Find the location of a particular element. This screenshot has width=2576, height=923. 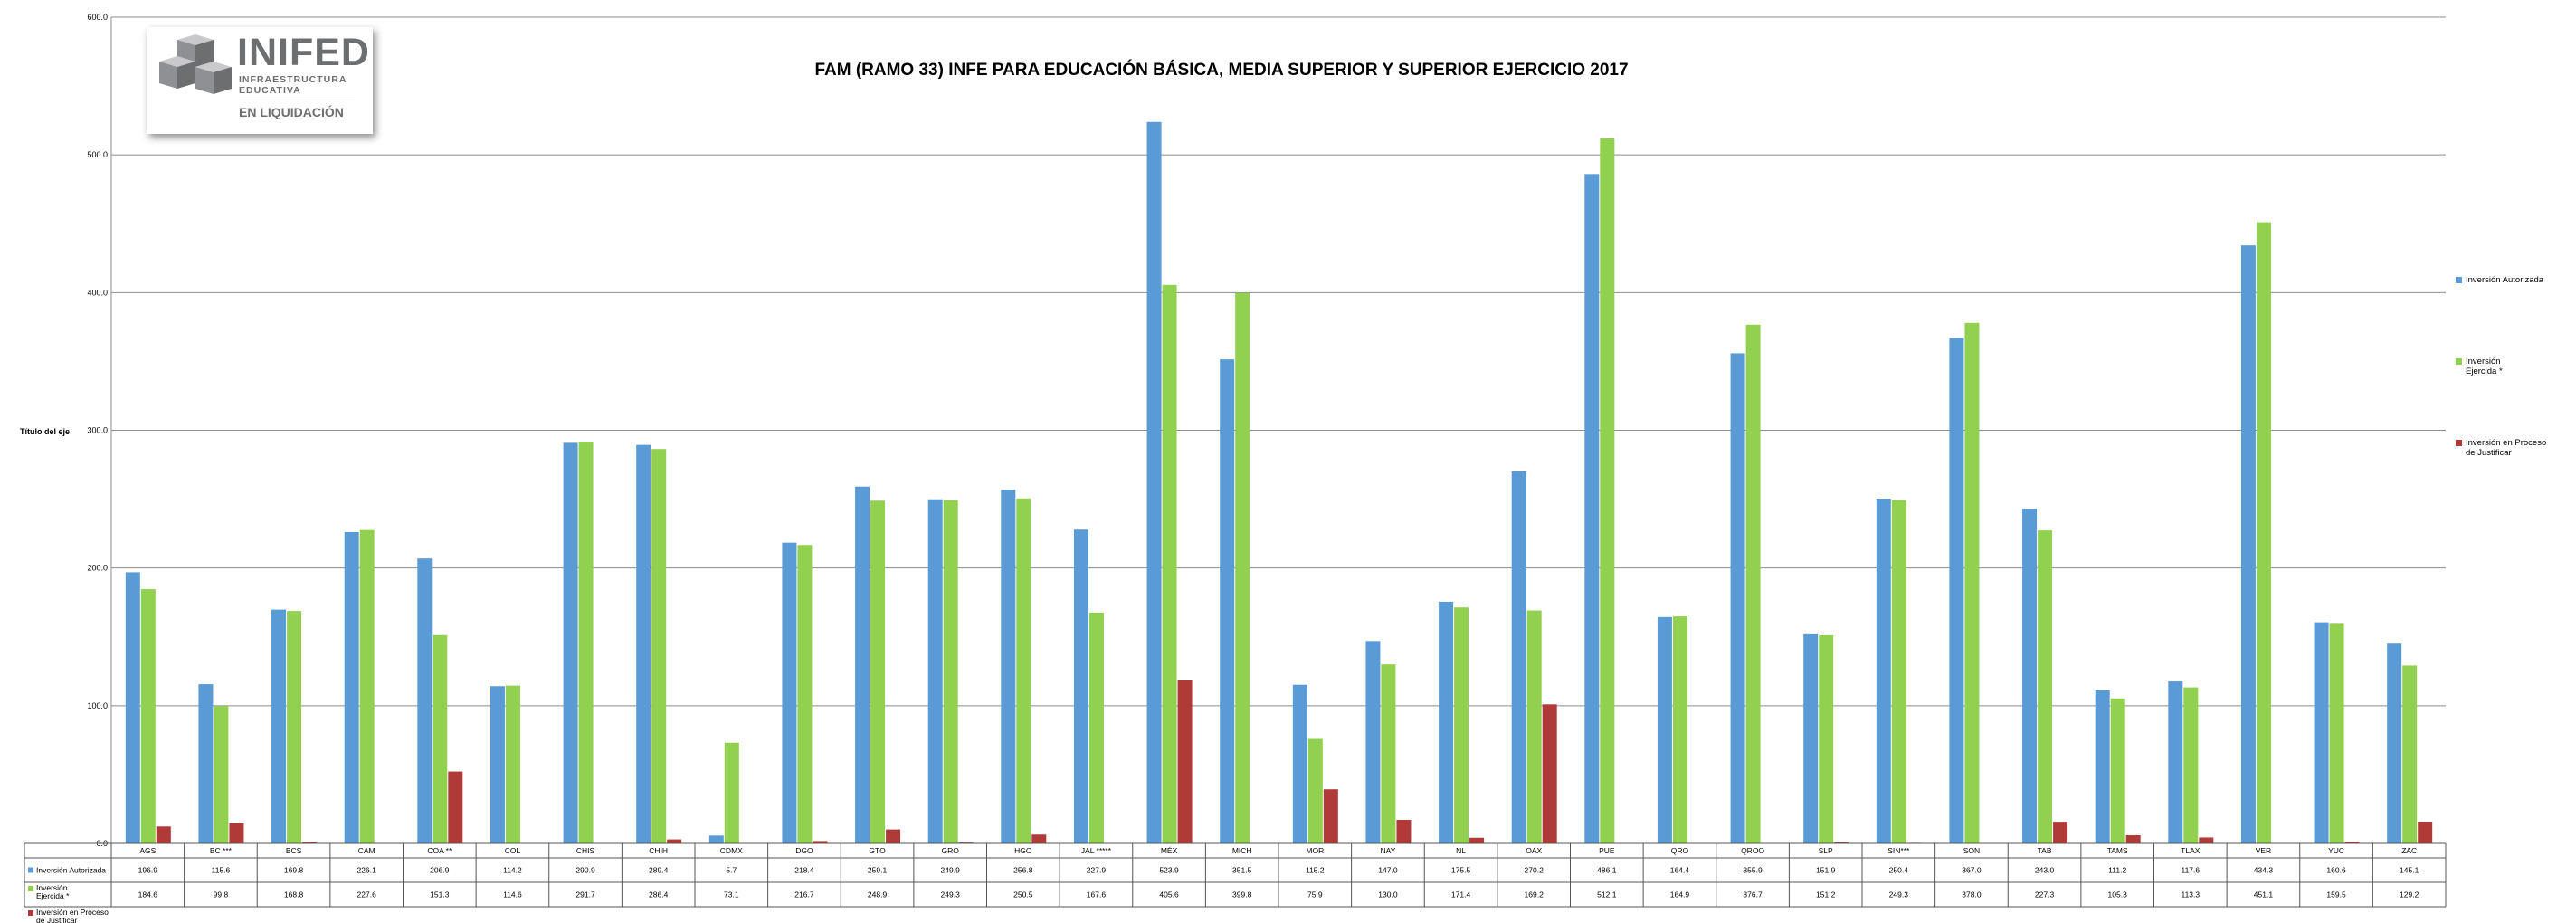

table-category-label: SLP is located at coordinates (1826, 850).